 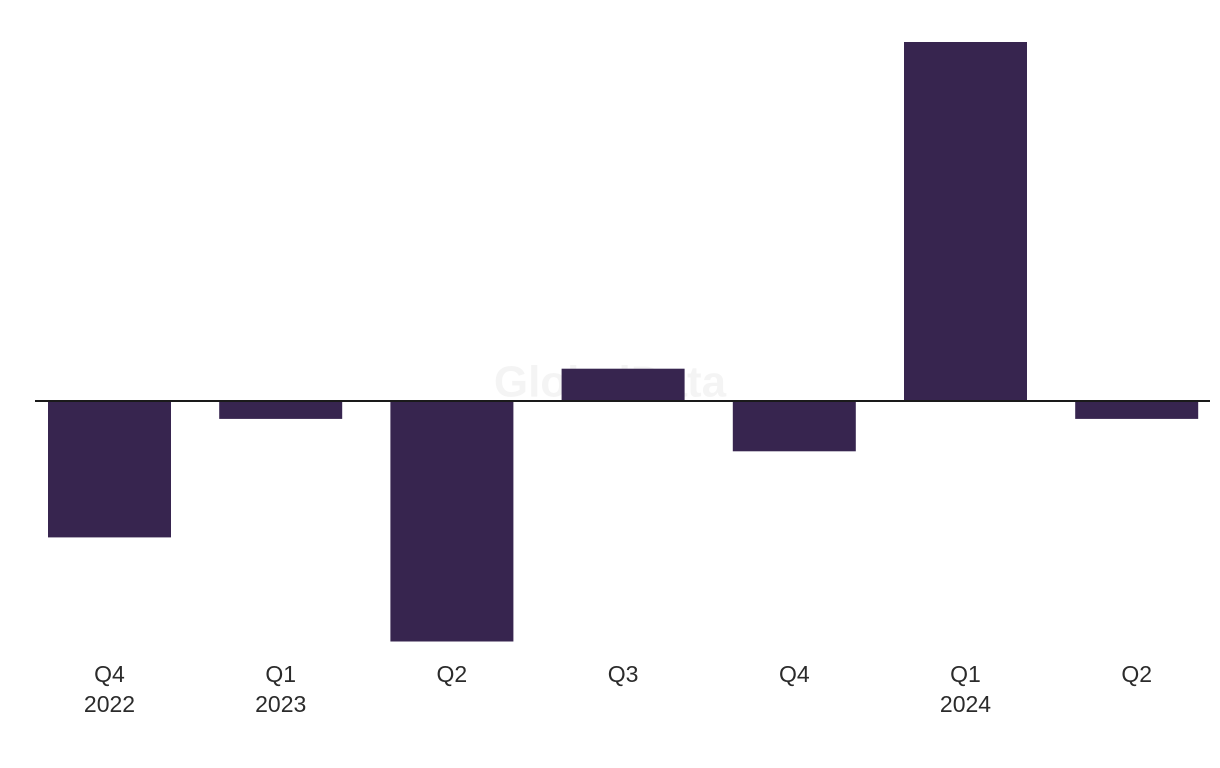 I want to click on x-tick-label-1: Q1, so click(x=280, y=674).